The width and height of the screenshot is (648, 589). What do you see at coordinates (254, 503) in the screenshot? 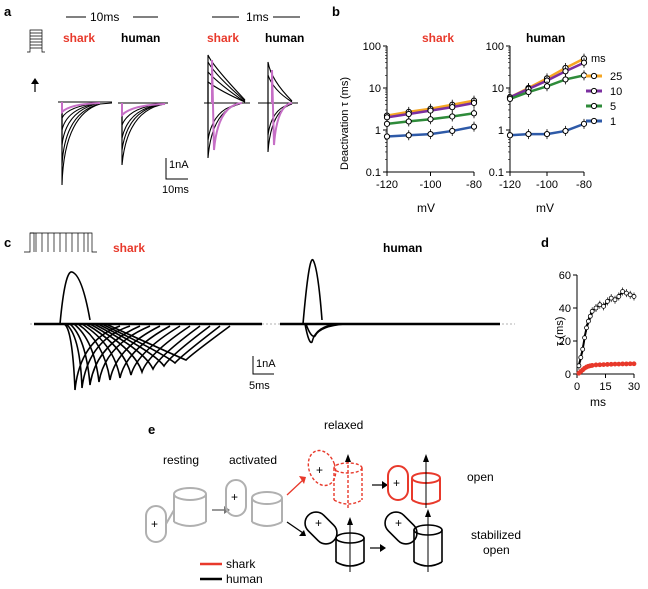
I see `activated-state-diagram` at bounding box center [254, 503].